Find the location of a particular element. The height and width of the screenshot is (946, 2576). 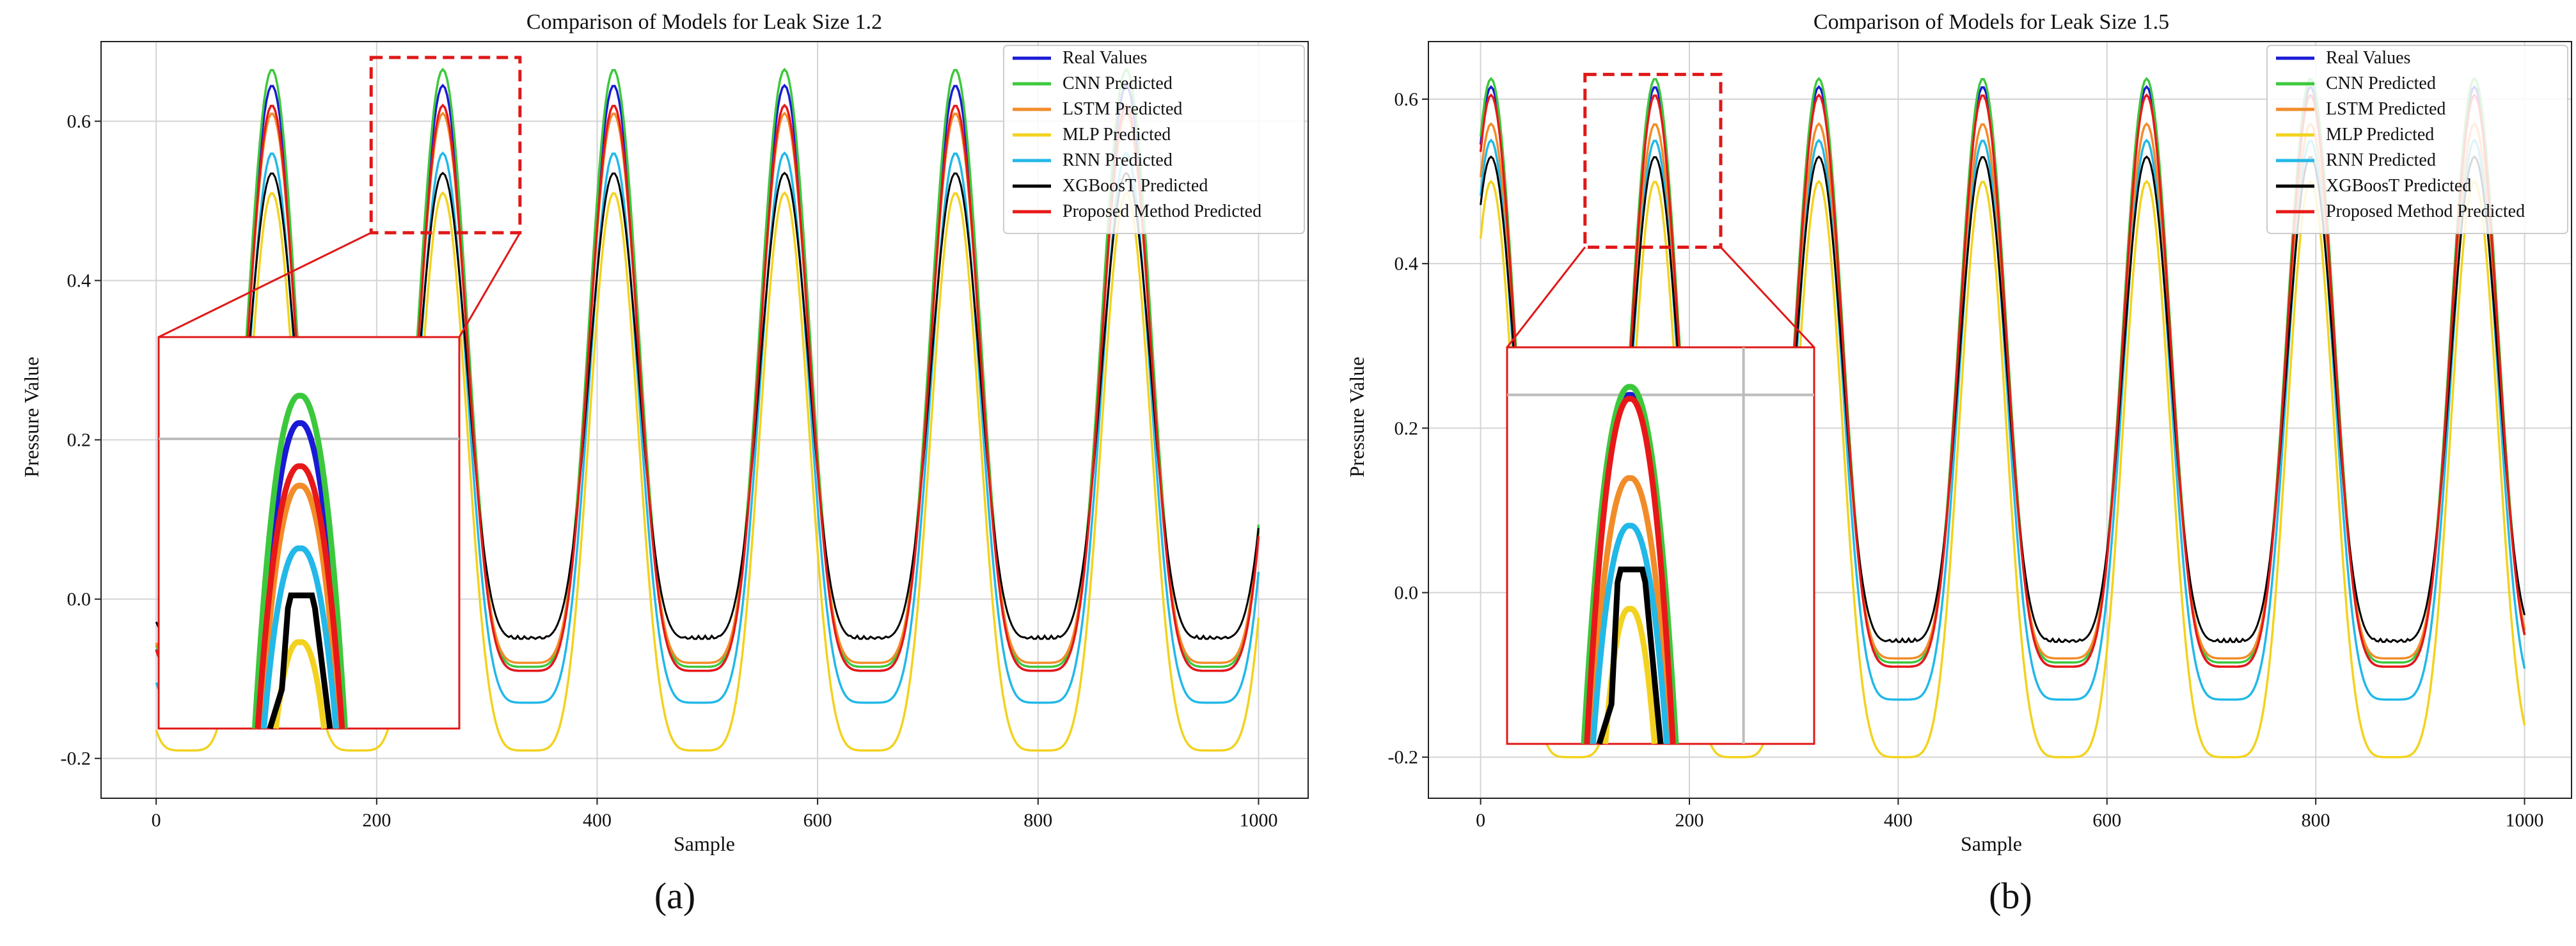

chart-title: Comparison of Models for Leak Size 1.5 is located at coordinates (1991, 22).